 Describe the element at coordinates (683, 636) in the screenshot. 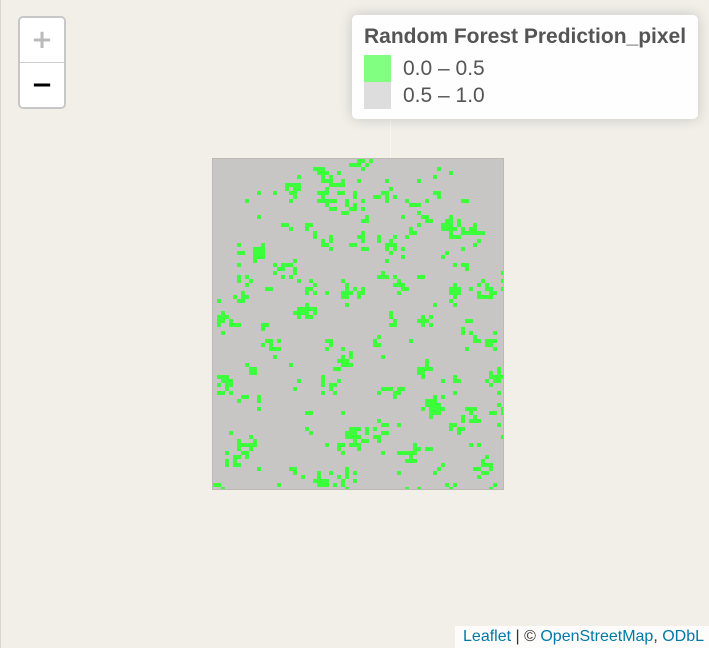

I see `odbl-link: ODbL` at that location.